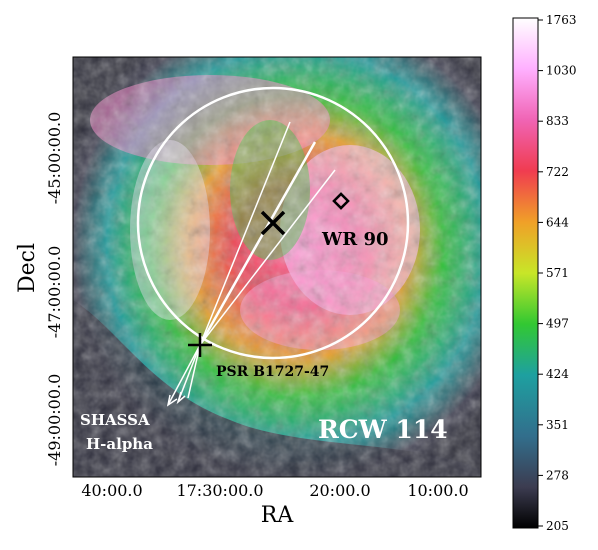 Image resolution: width=598 pixels, height=550 pixels. What do you see at coordinates (544, 273) in the screenshot?
I see `colorbar: 1763 1030 833 722 644 571 497 424 351 278 205` at bounding box center [544, 273].